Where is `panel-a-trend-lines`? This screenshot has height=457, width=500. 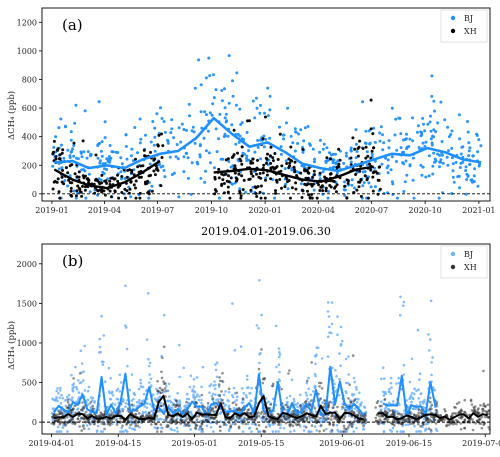 panel-a-trend-lines is located at coordinates (267, 153).